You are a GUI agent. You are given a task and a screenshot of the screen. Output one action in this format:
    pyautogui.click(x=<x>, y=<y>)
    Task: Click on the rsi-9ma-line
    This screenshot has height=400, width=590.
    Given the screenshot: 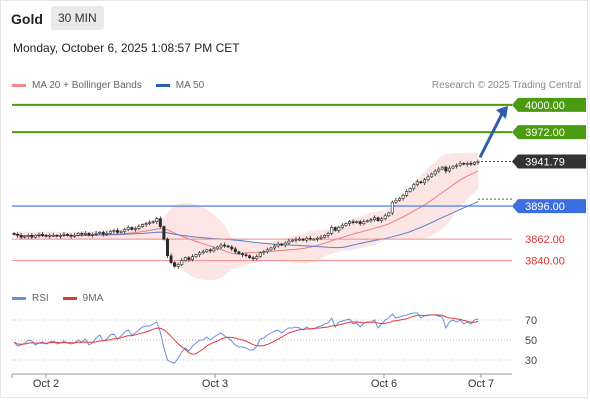 What is the action you would take?
    pyautogui.click(x=246, y=334)
    